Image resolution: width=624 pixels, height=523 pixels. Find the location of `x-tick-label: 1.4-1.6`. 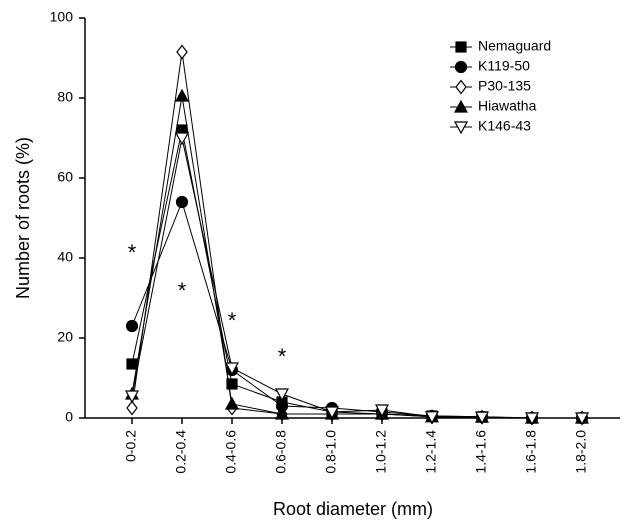

x-tick-label: 1.4-1.6 is located at coordinates (481, 452).